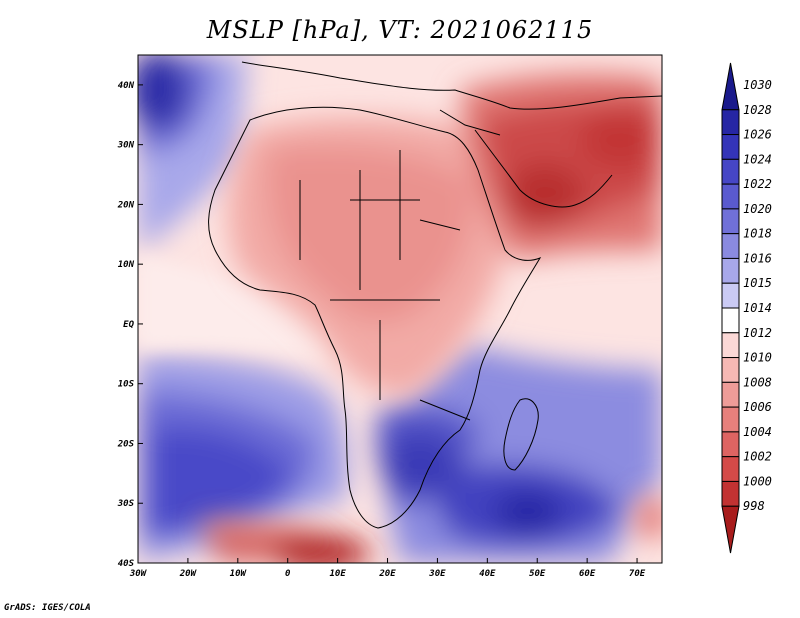 Image resolution: width=800 pixels, height=618 pixels. I want to click on lon-tick-label: 50E, so click(537, 574).